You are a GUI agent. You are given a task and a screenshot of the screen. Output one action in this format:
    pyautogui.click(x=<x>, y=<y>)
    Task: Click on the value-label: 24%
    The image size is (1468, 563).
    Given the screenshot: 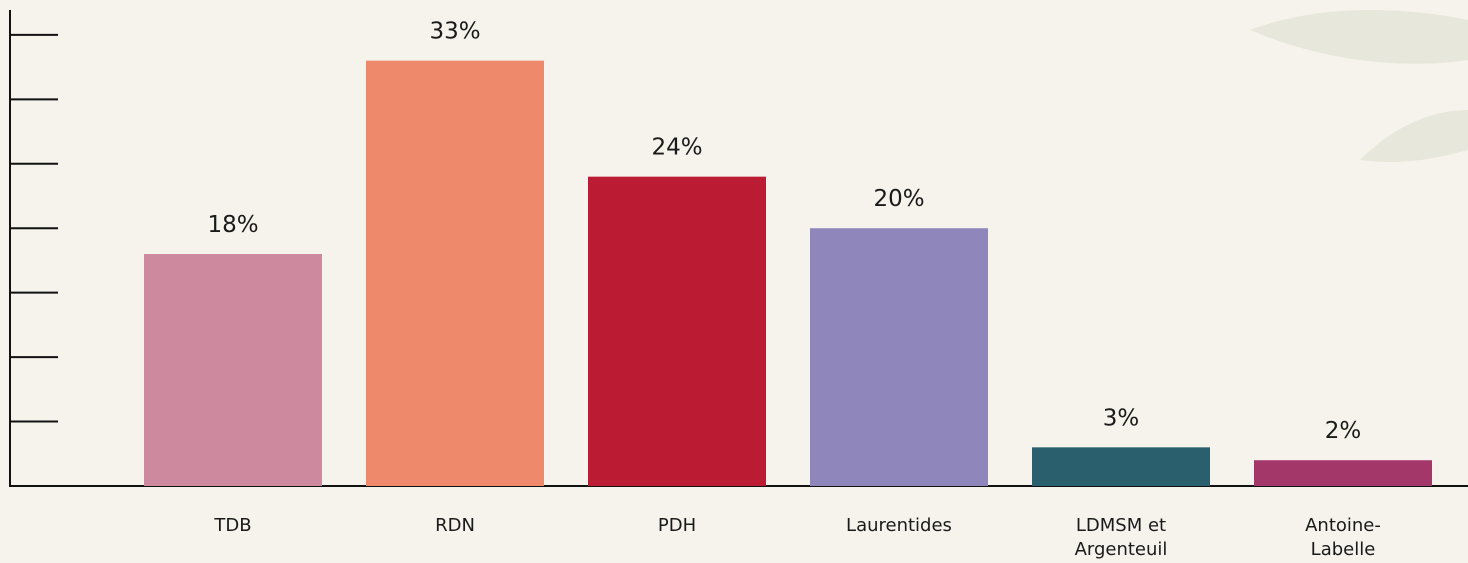 What is the action you would take?
    pyautogui.click(x=676, y=148)
    